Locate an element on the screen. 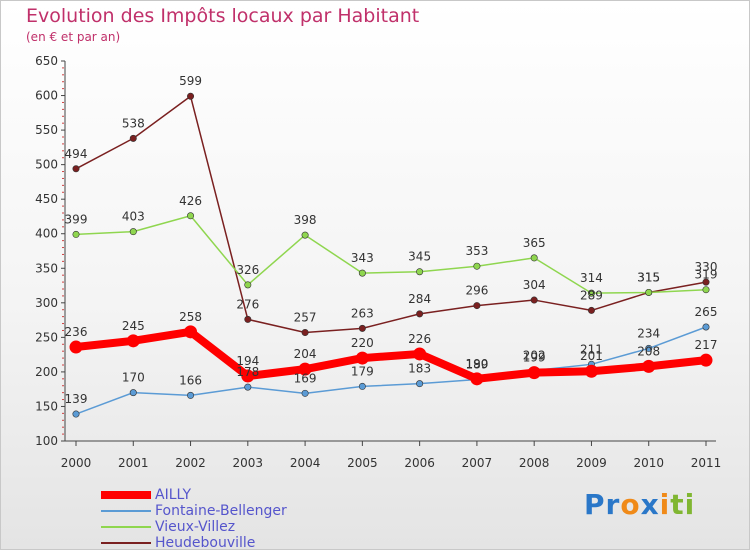 The image size is (750, 551). data-label-ailly: 194 is located at coordinates (247, 361).